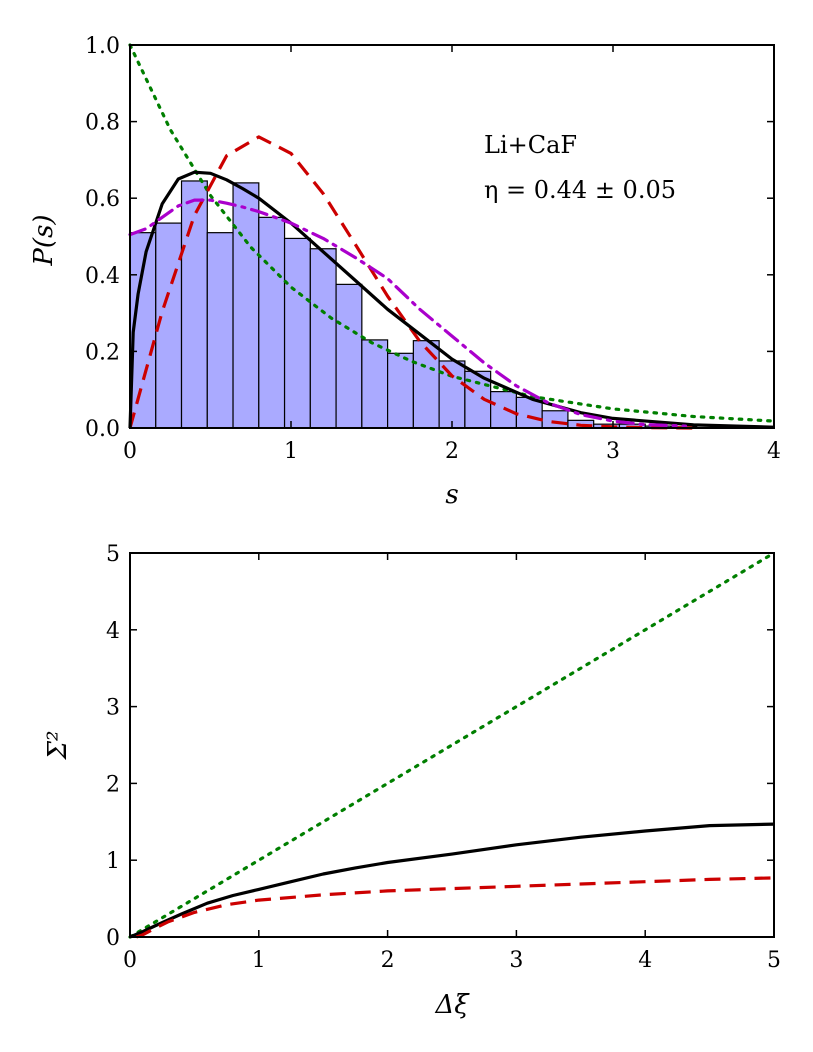  Describe the element at coordinates (580, 190) in the screenshot. I see `annotation-eta: η = 0.44 ± 0.05` at that location.